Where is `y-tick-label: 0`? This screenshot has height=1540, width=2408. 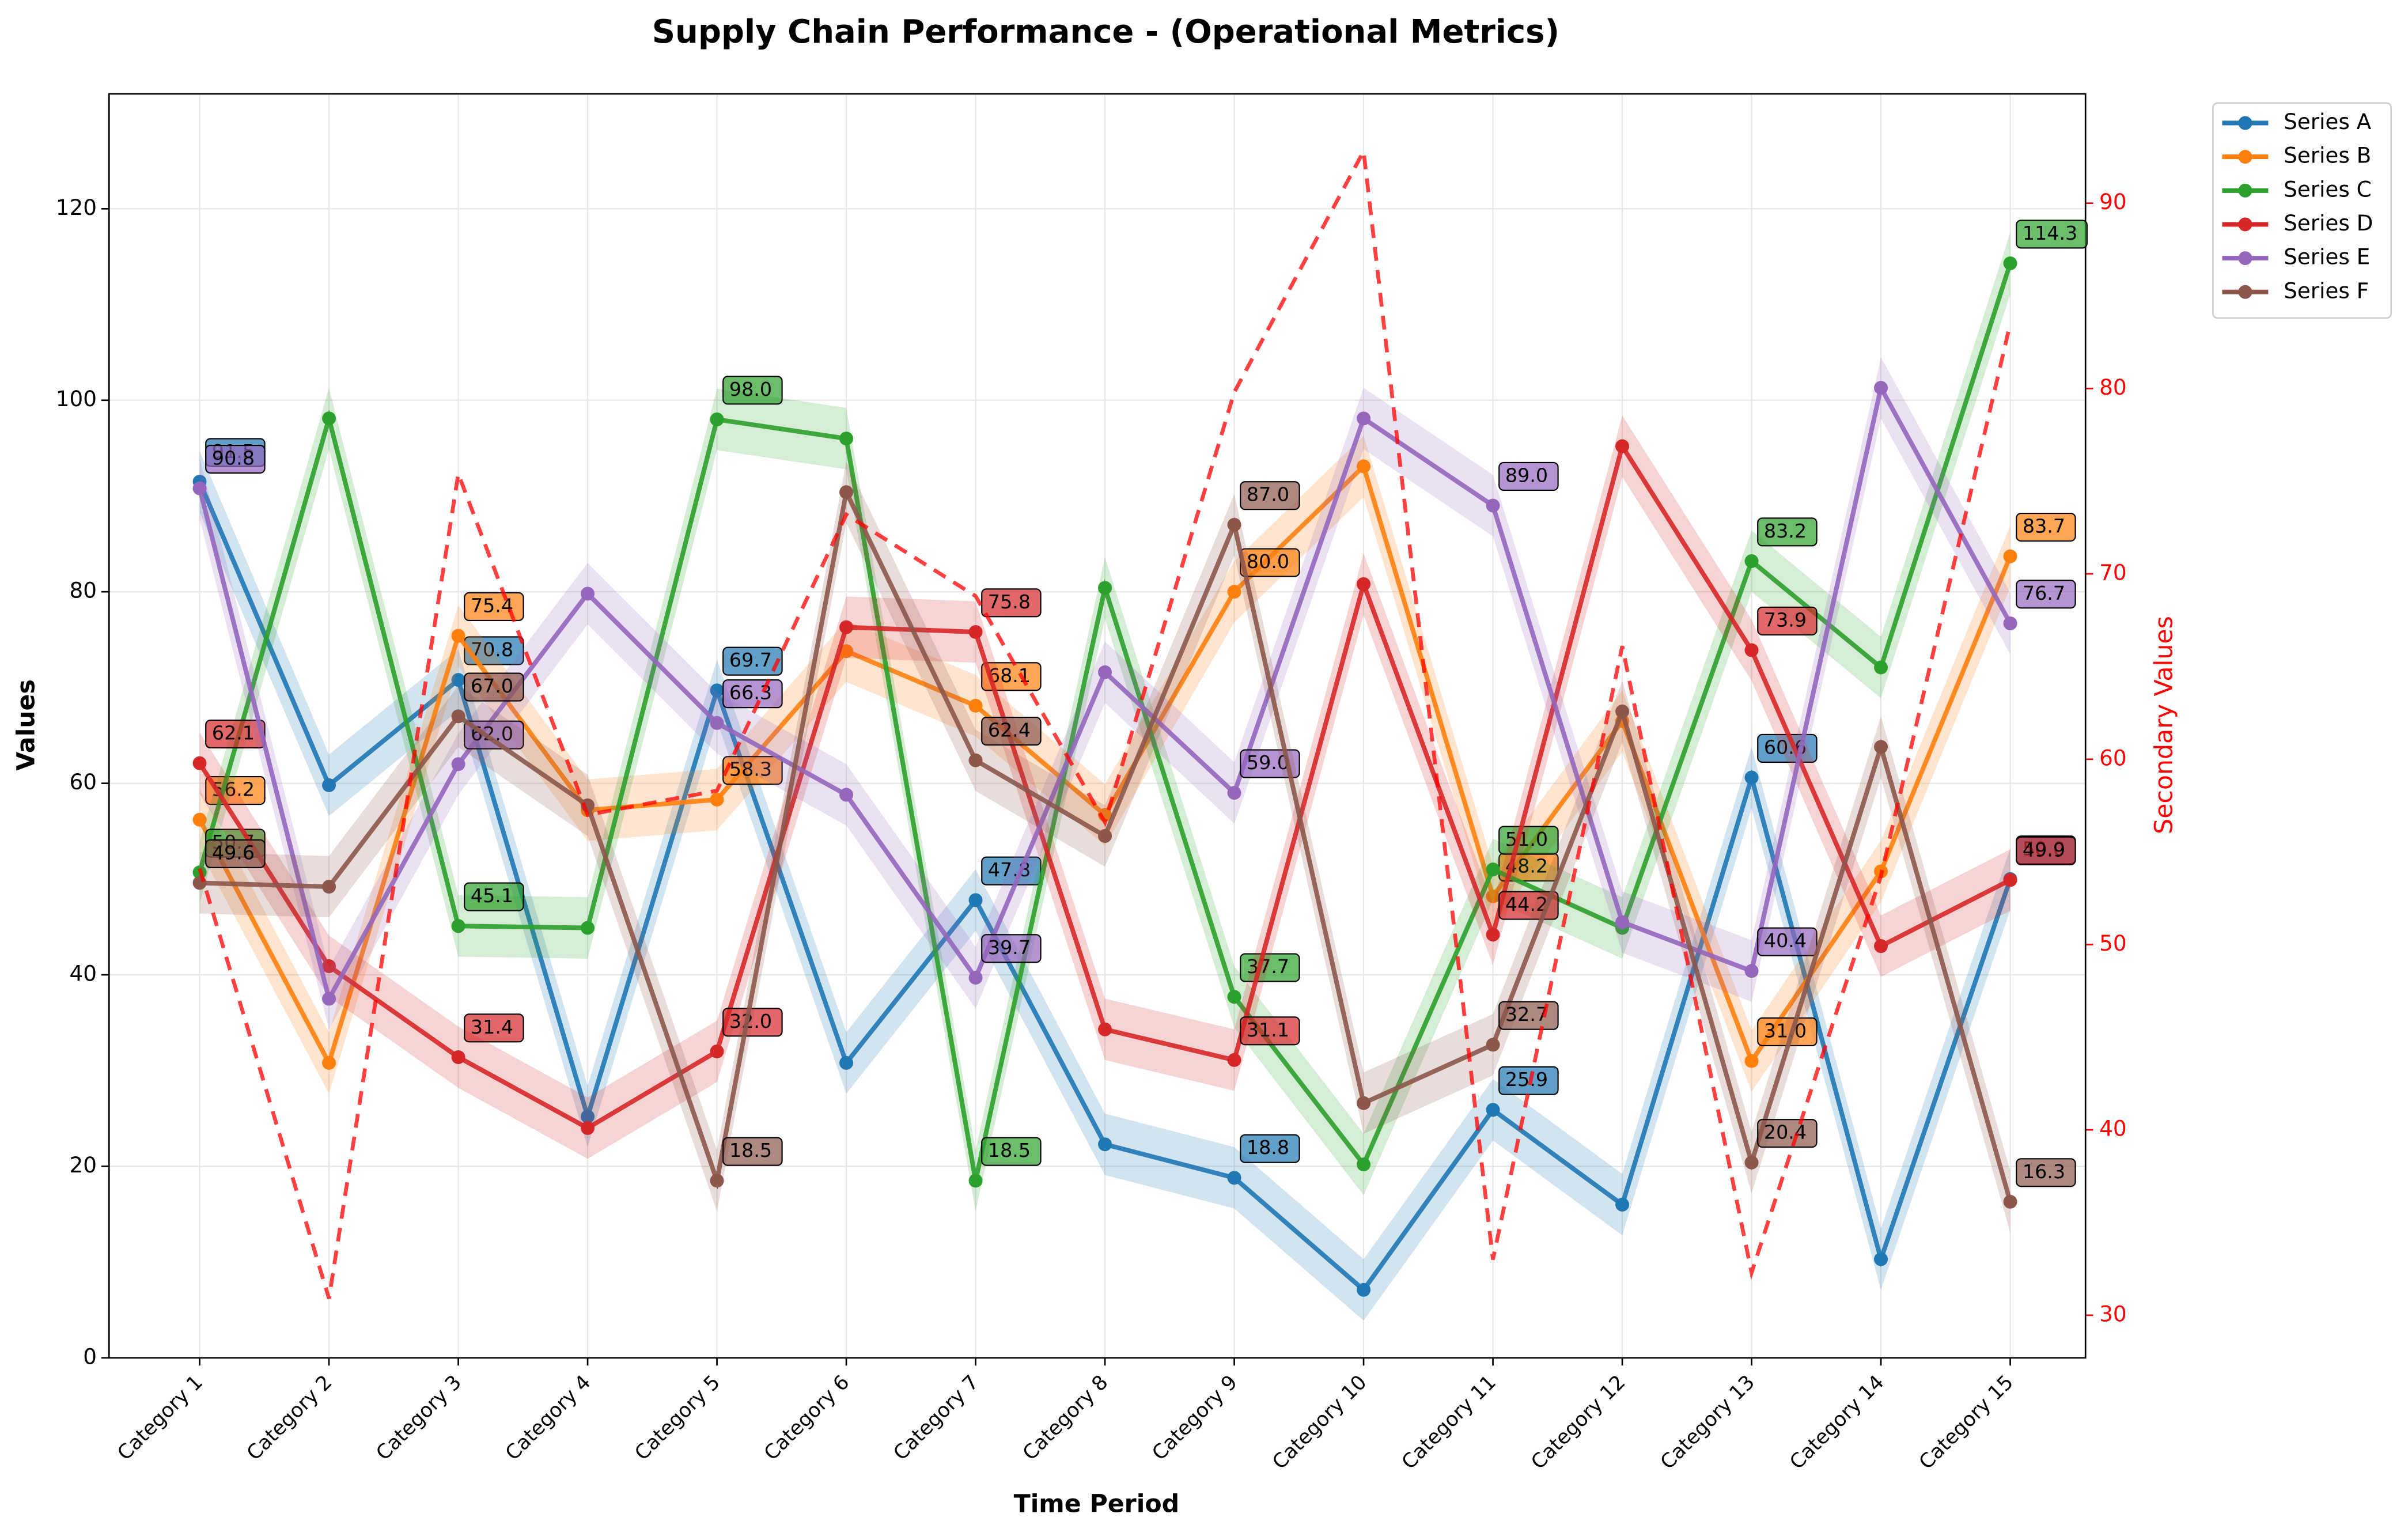 y-tick-label: 0 is located at coordinates (90, 1357).